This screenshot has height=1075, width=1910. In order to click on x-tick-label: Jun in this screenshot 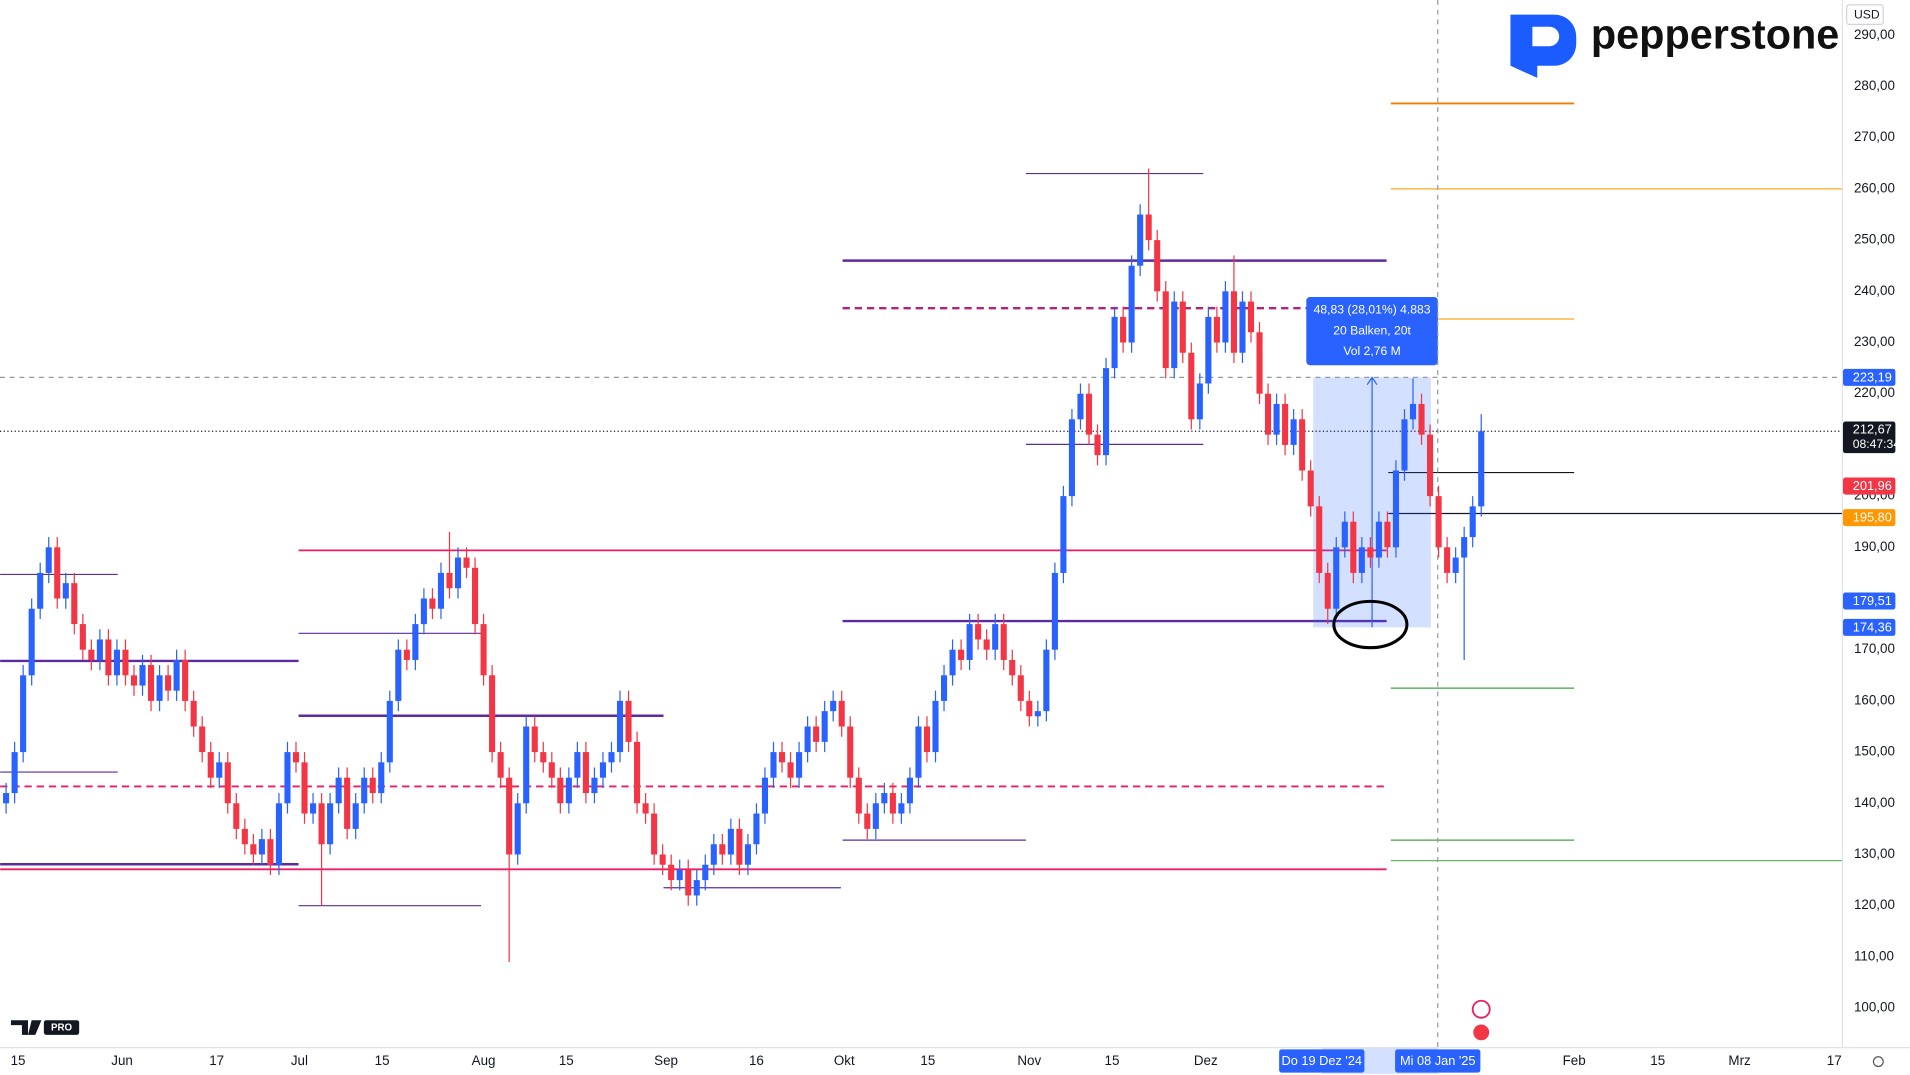, I will do `click(122, 1060)`.